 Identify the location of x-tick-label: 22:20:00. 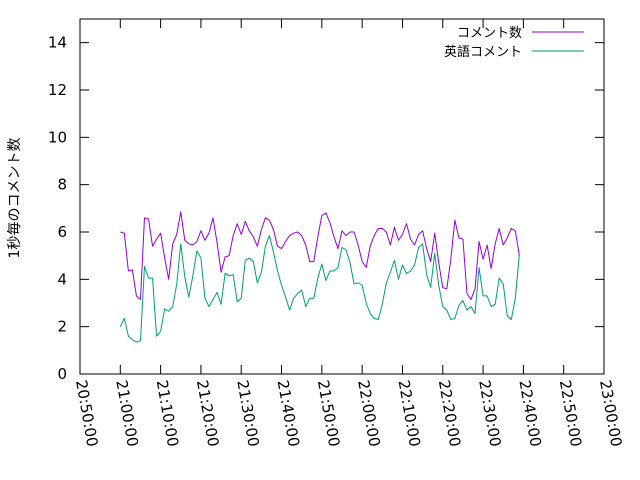
(449, 413).